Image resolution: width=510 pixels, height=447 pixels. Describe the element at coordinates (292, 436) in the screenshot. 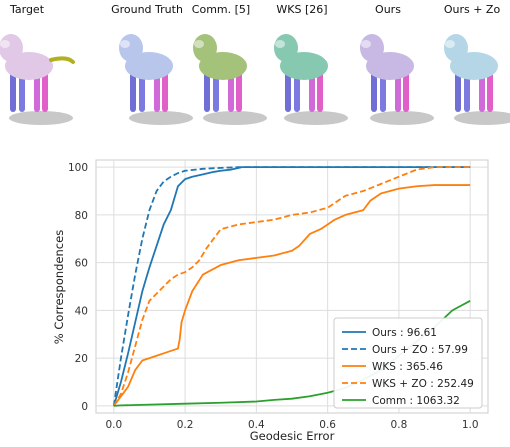

I see `x-axis-label: Geodesic Error` at that location.